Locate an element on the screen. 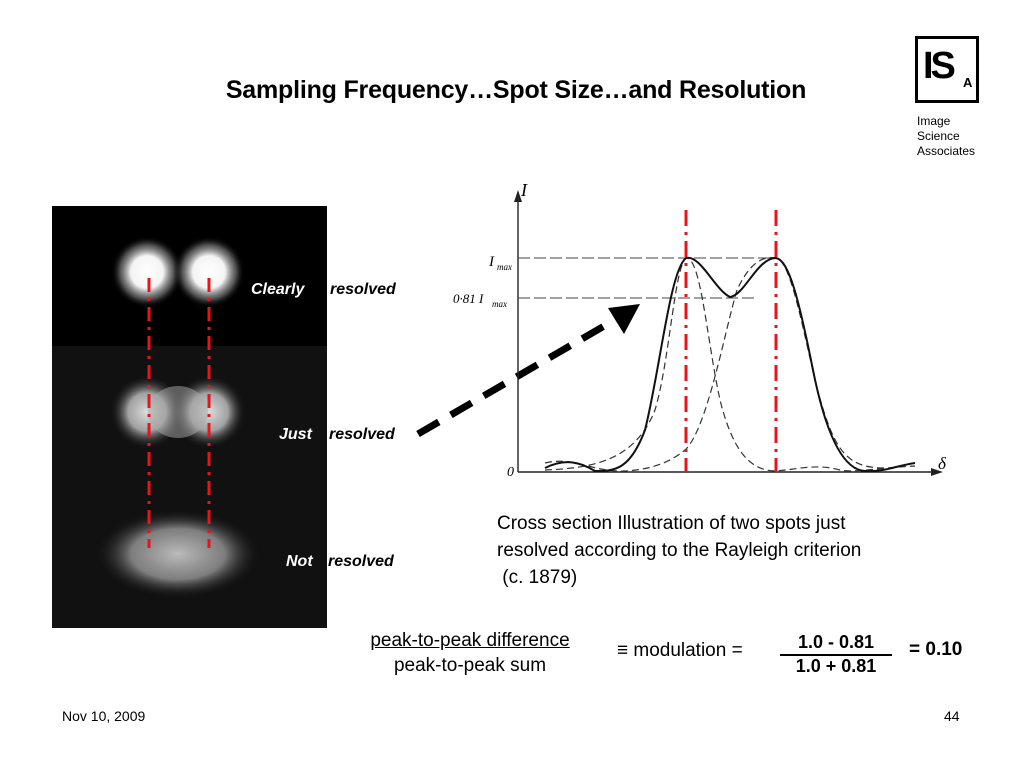 The width and height of the screenshot is (1024, 768). fraction-denominator: 1.0 + 0.81 is located at coordinates (836, 666).